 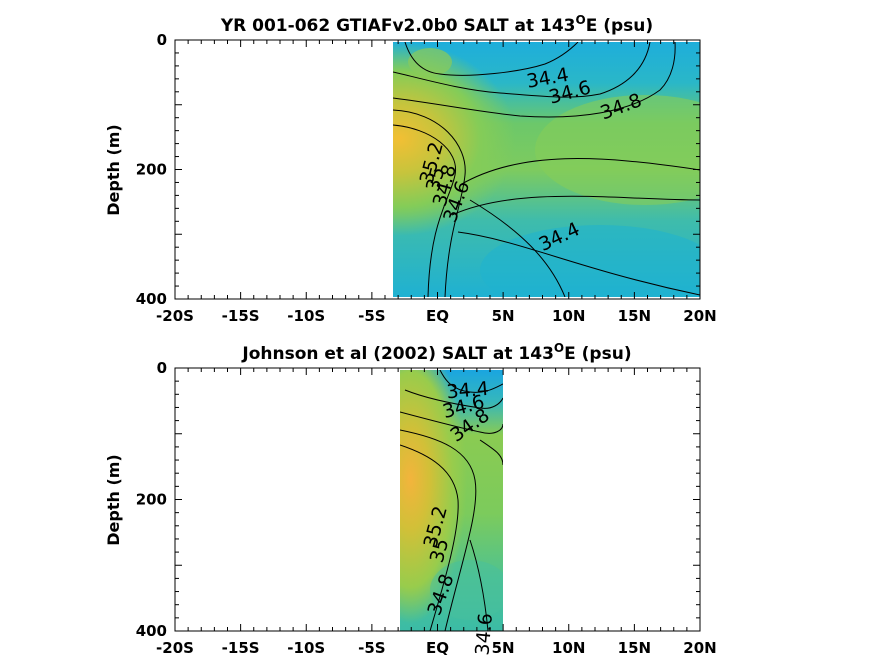 I want to click on bottom-contour-label: 34.4, so click(x=468, y=391).